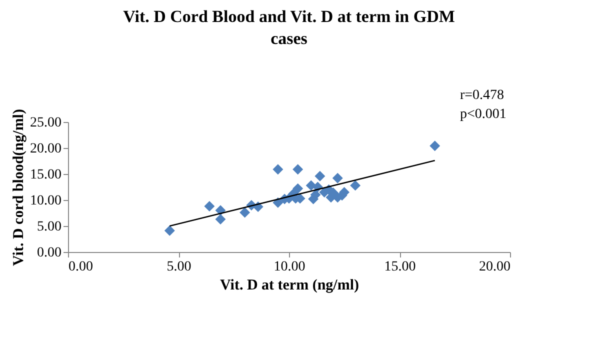  What do you see at coordinates (46, 149) in the screenshot?
I see `y-tick-label: 20.00` at bounding box center [46, 149].